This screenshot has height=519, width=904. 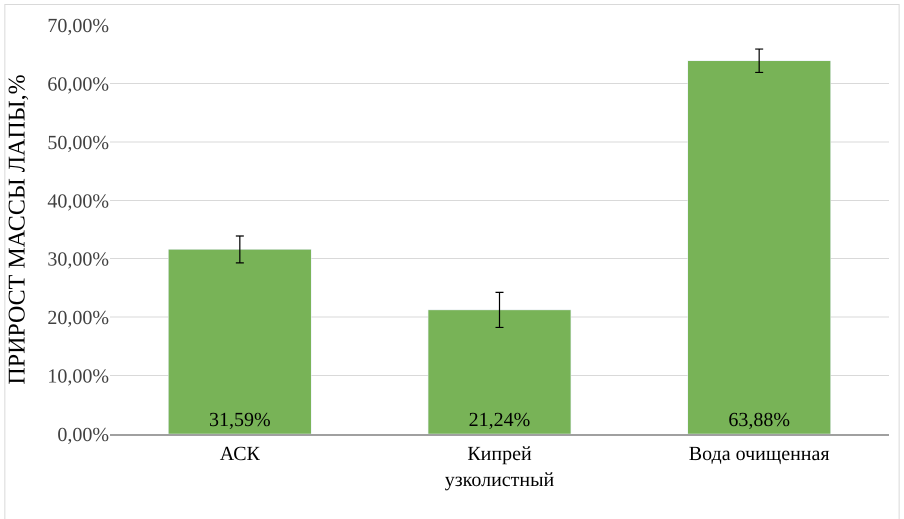 What do you see at coordinates (78, 84) in the screenshot?
I see `y-tick-label: 60,00%` at bounding box center [78, 84].